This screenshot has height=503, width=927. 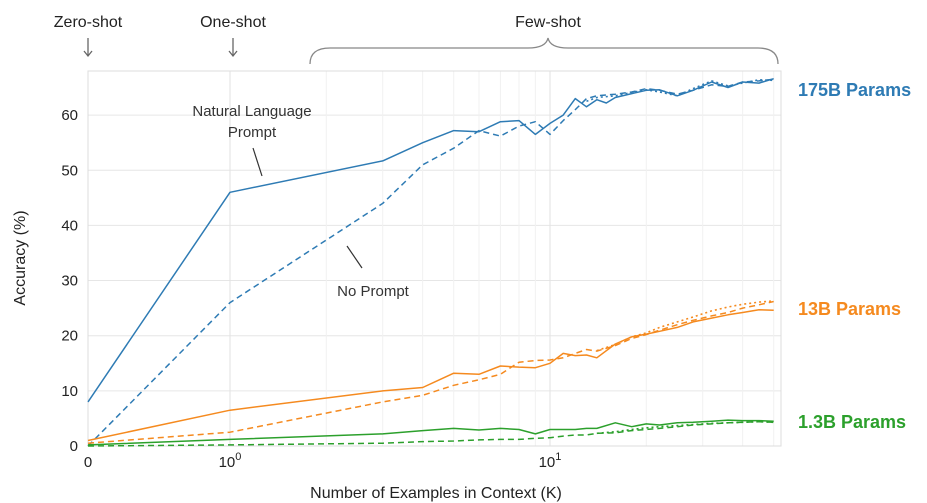 I want to click on no-prompt-annotation: No Prompt, so click(x=373, y=291).